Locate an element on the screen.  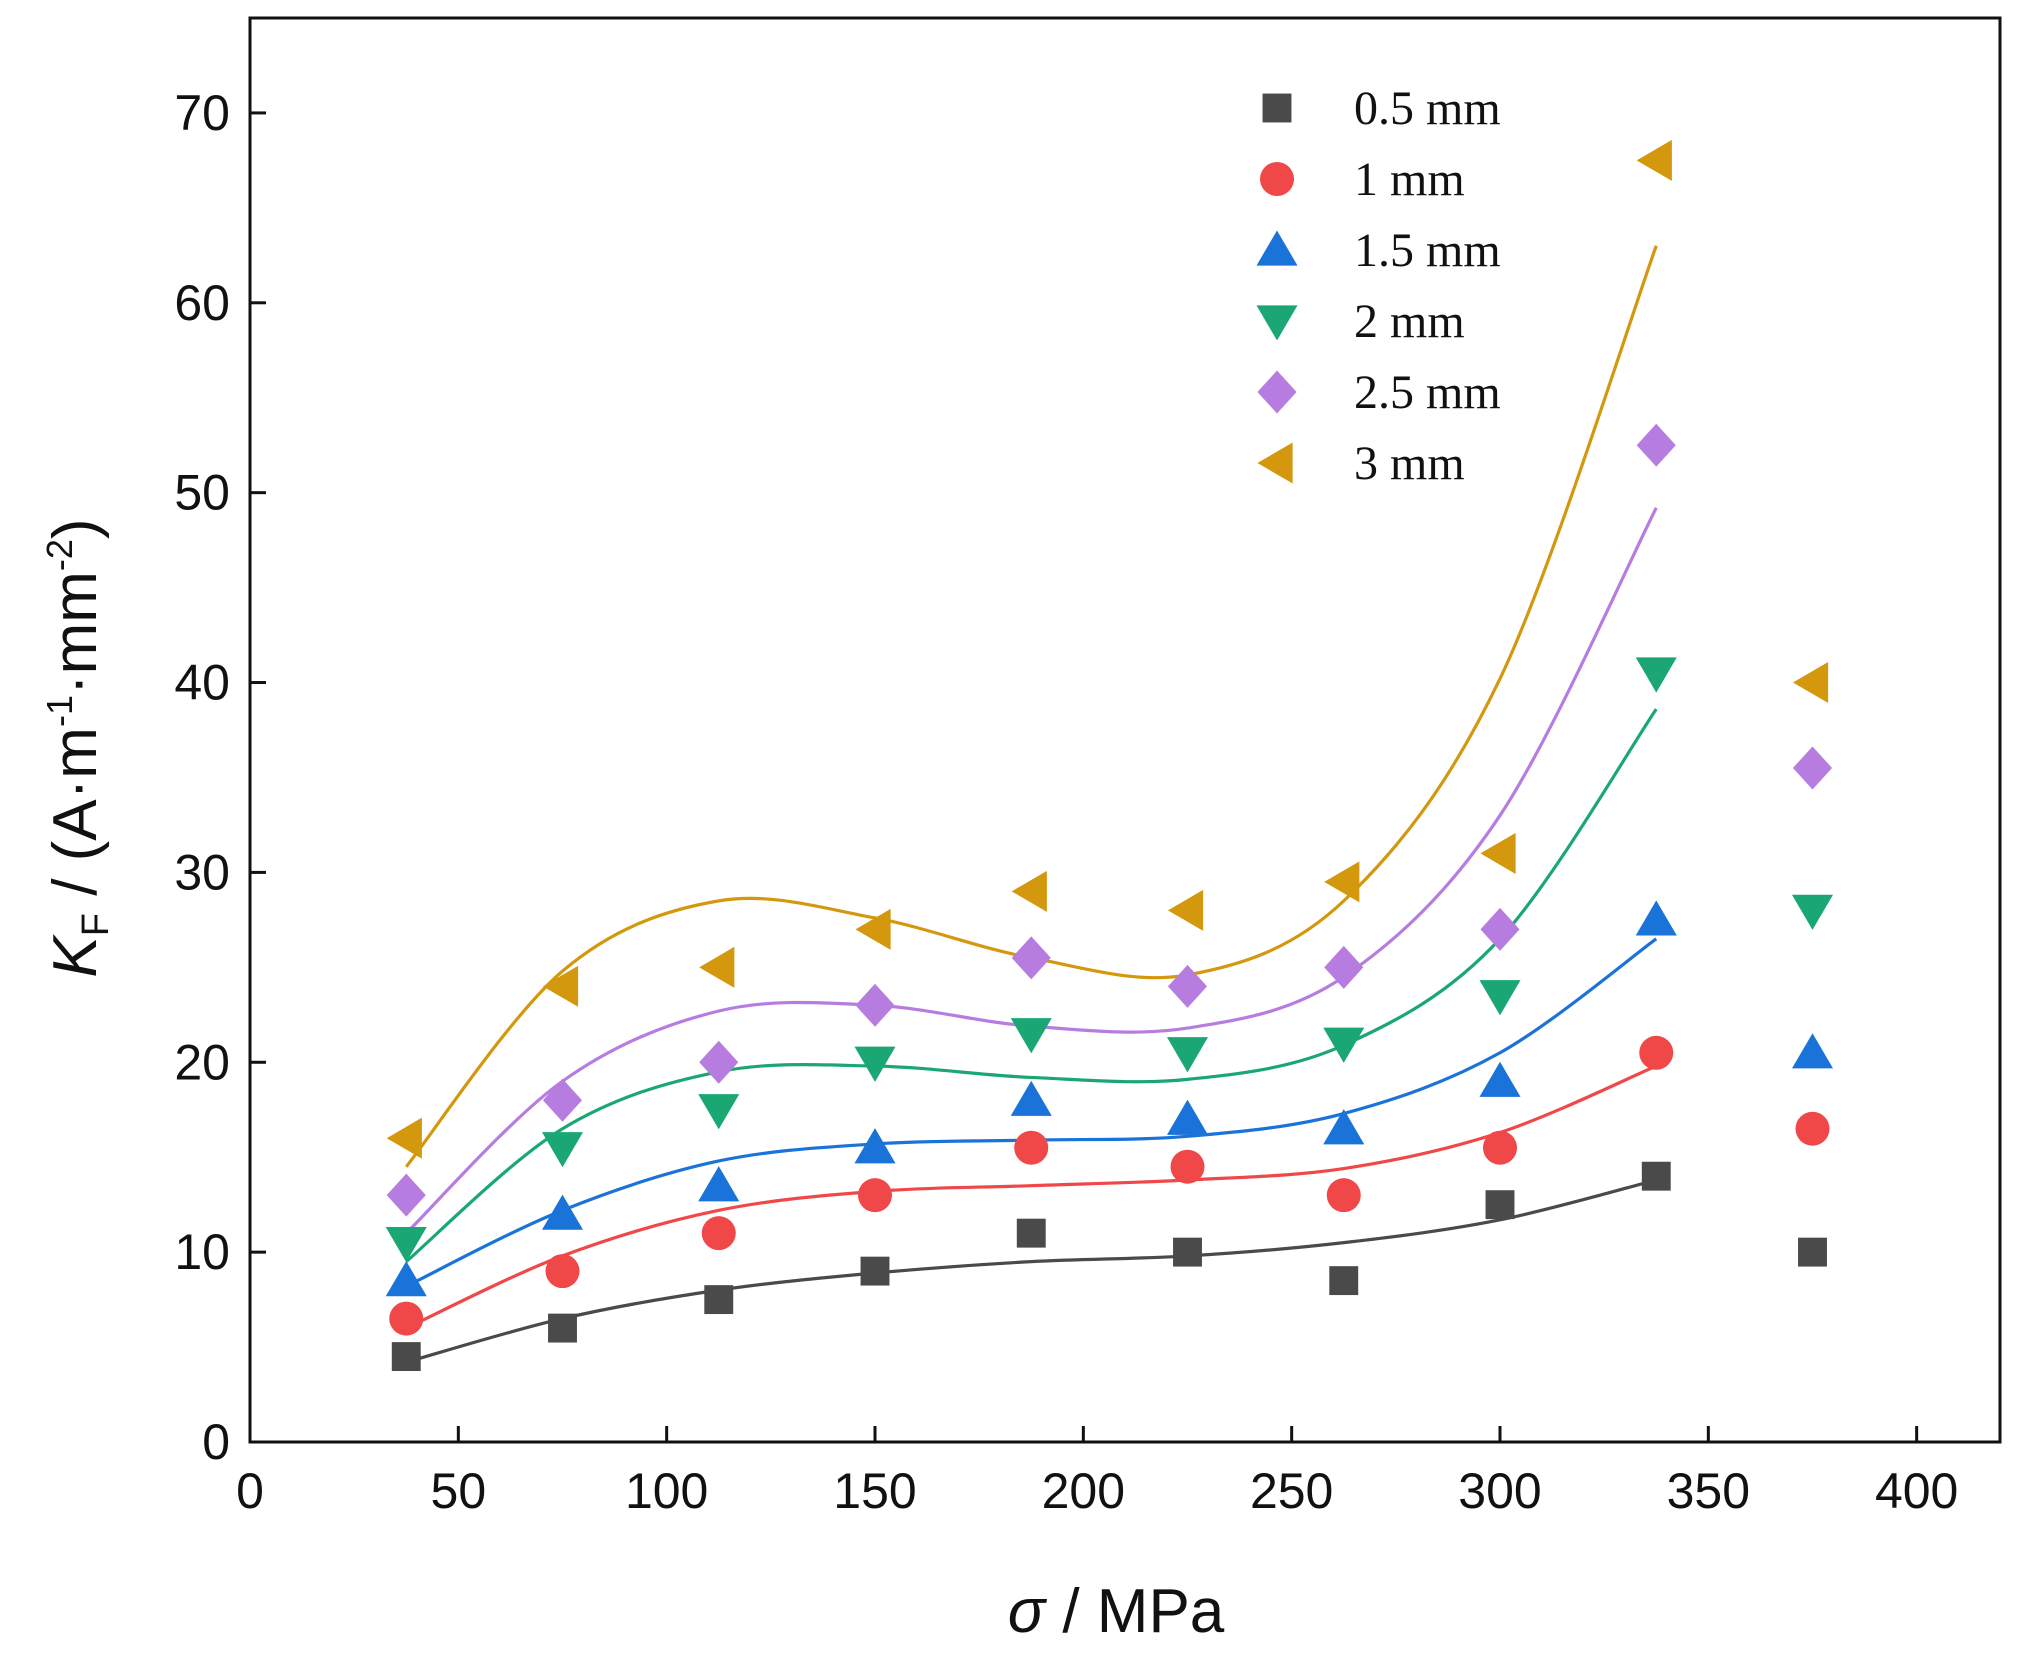
y-tick-label: 70 is located at coordinates (202, 113).